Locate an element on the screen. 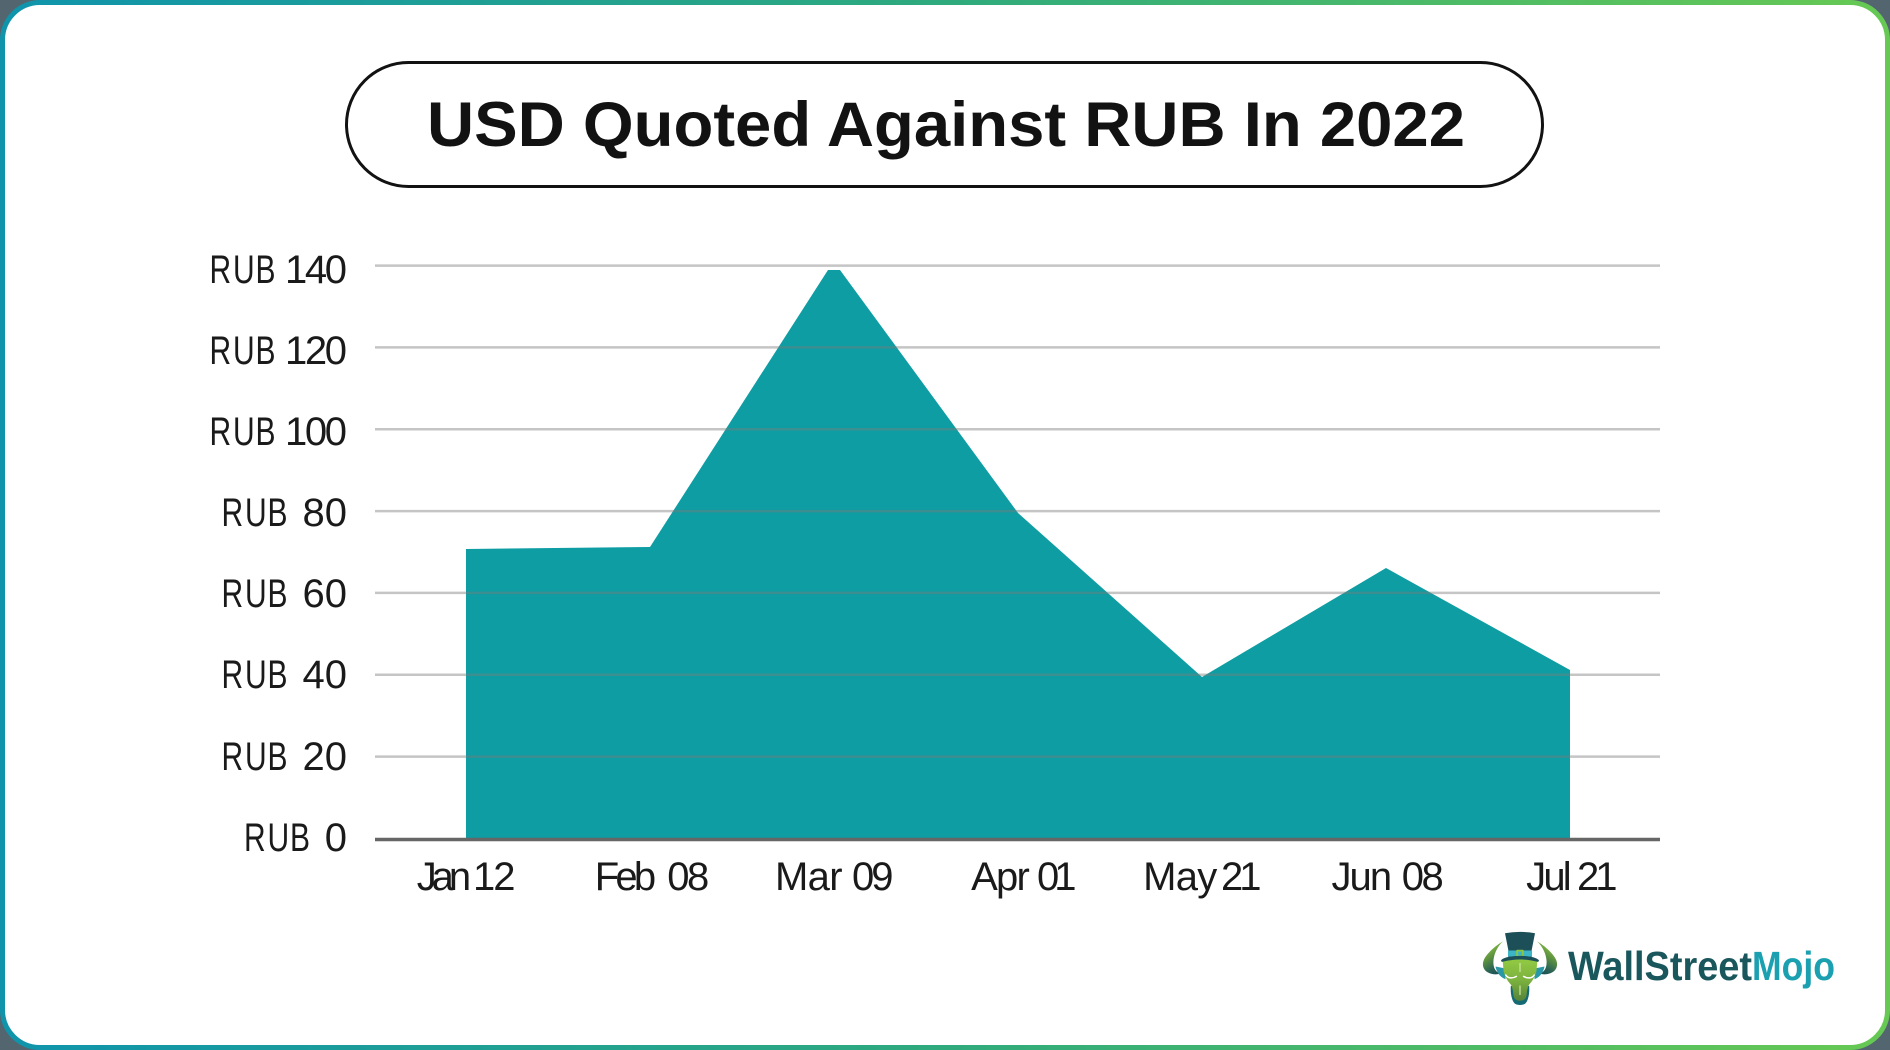  svg-text: May is located at coordinates (1180, 877).